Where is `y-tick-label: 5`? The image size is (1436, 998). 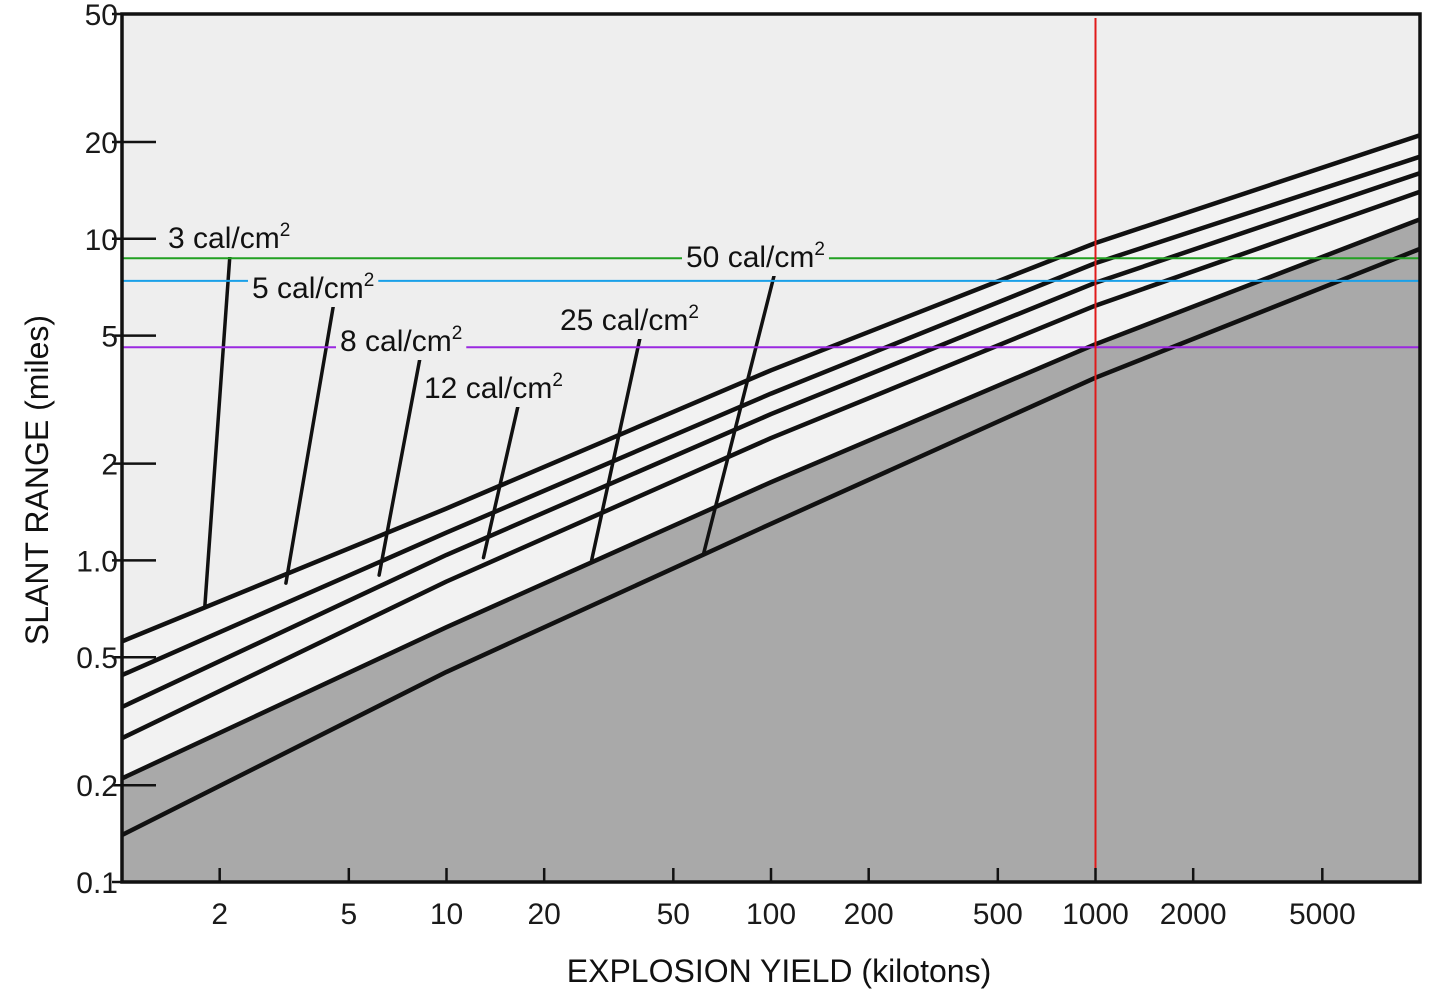
y-tick-label: 5 is located at coordinates (109, 337).